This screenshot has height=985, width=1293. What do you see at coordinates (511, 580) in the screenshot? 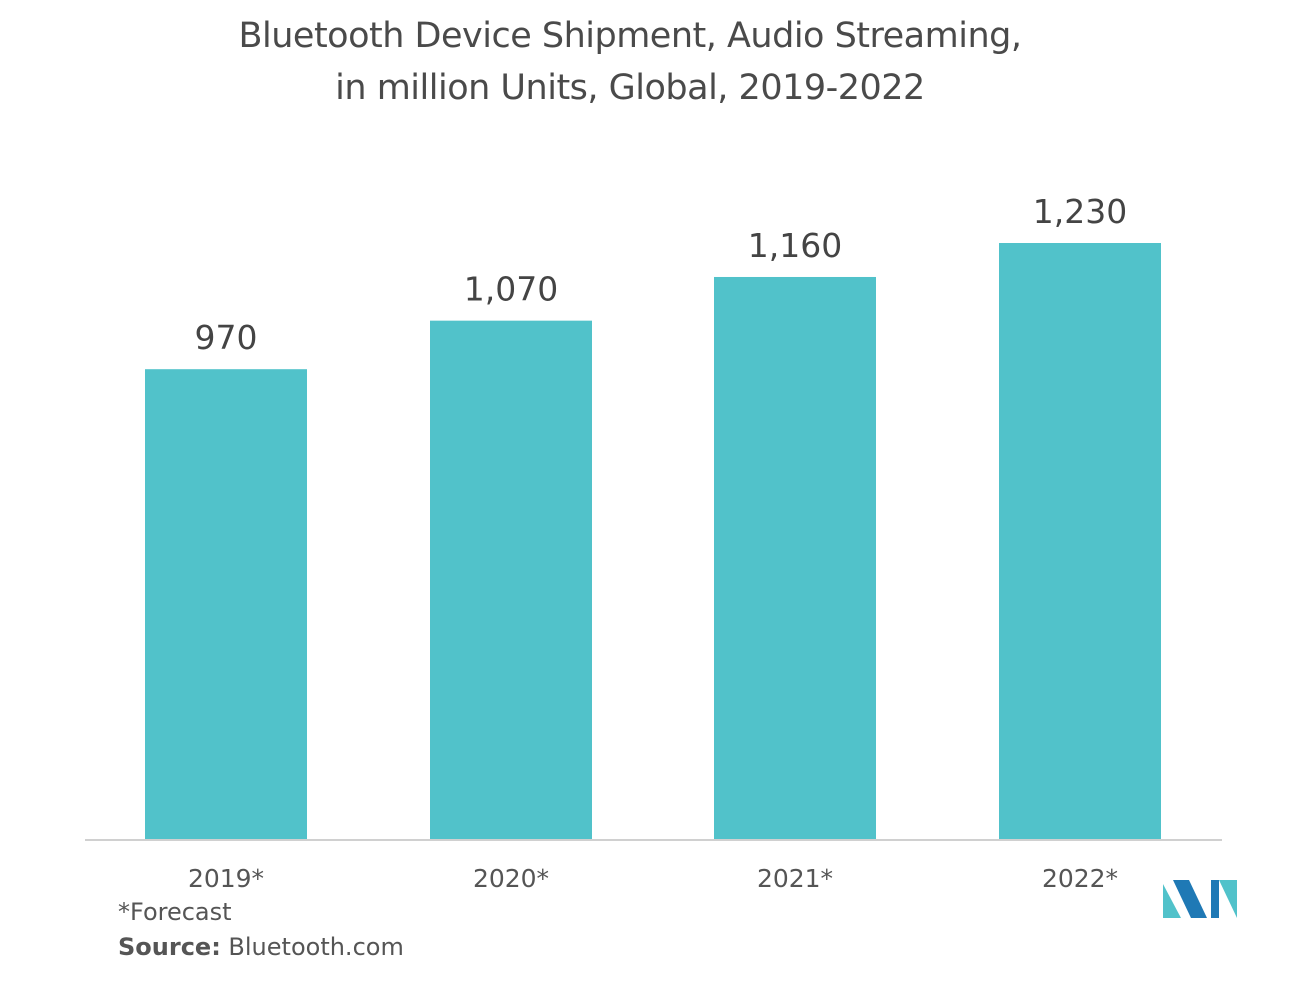
I see `bar-2020` at bounding box center [511, 580].